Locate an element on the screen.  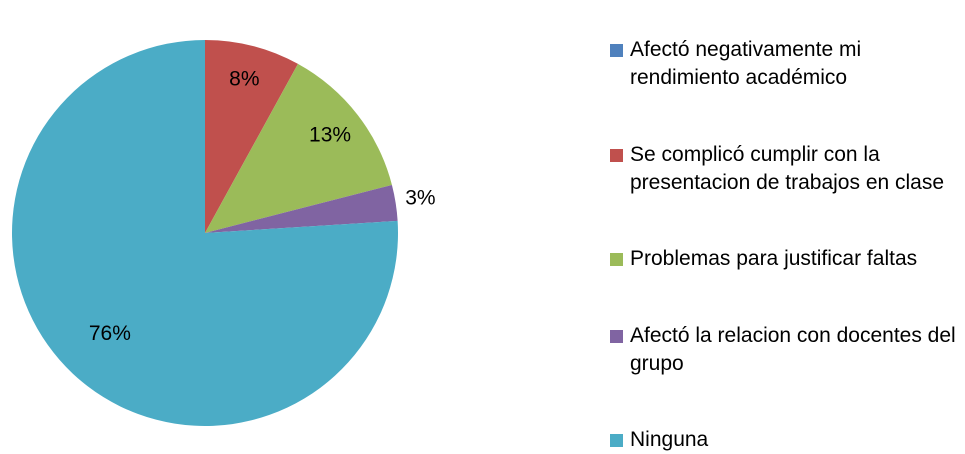
legend-label: Problemas para justificar faltas is located at coordinates (774, 258).